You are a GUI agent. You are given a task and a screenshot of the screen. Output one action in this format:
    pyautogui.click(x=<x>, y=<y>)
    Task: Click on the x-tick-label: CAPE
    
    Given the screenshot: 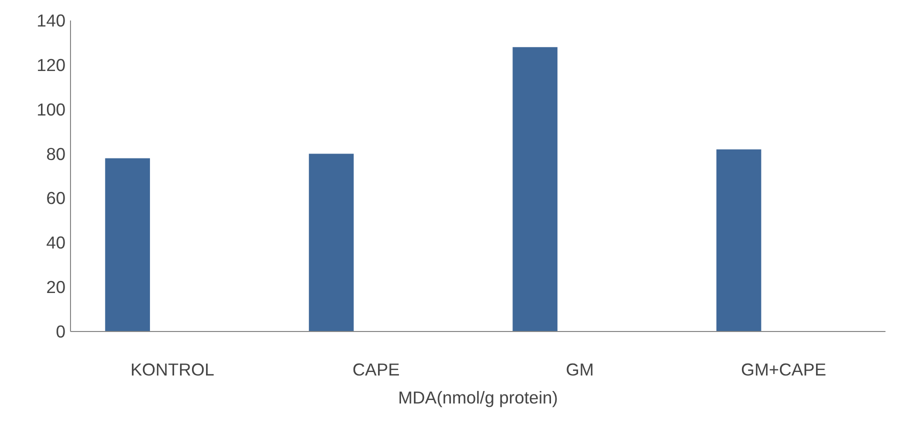 What is the action you would take?
    pyautogui.click(x=376, y=370)
    